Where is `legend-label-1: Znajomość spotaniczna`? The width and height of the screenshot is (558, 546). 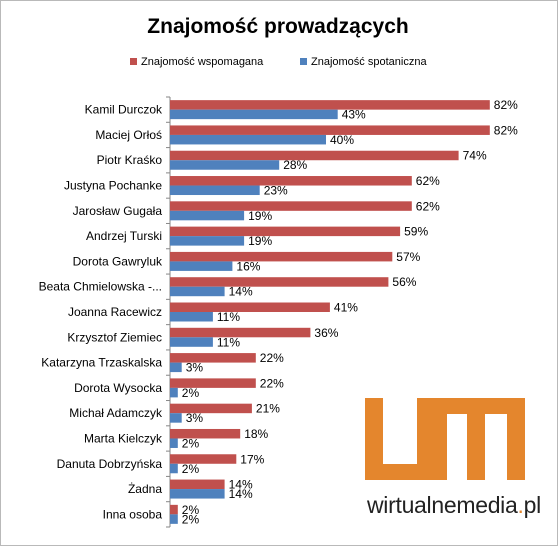 legend-label-1: Znajomość spotaniczna is located at coordinates (369, 62).